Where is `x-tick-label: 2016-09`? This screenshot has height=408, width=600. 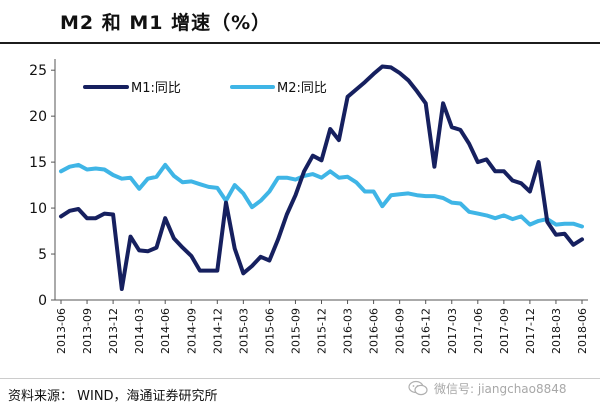 x-tick-label: 2016-09 is located at coordinates (400, 331).